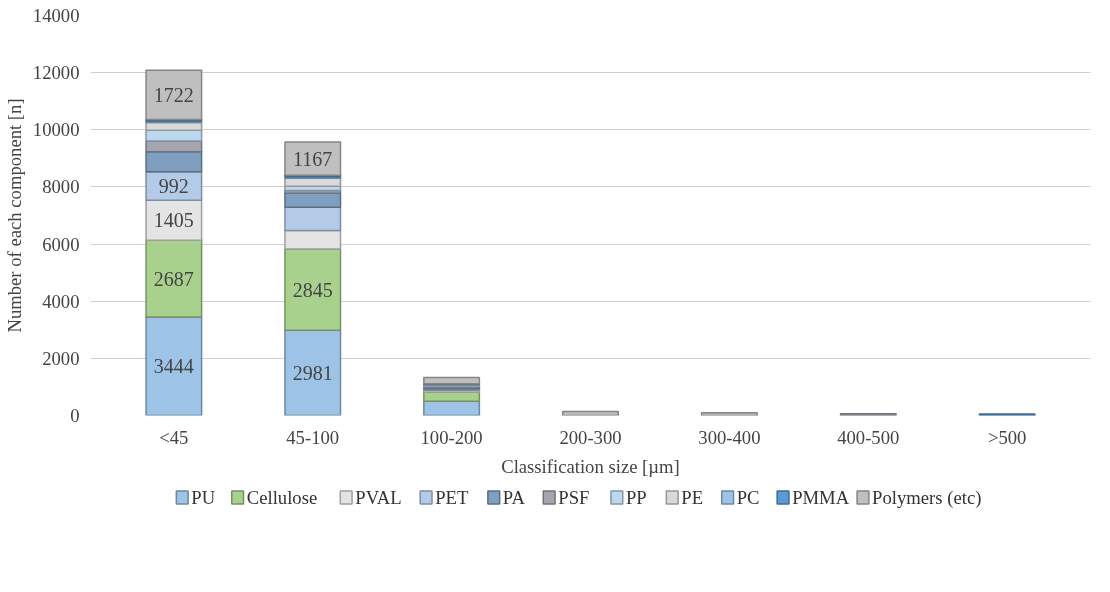  What do you see at coordinates (692, 497) in the screenshot?
I see `legend-label: PE` at bounding box center [692, 497].